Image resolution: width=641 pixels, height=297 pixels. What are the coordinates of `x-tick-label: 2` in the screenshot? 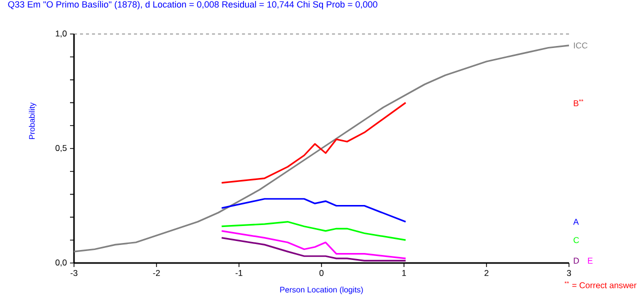 It's located at (486, 273).